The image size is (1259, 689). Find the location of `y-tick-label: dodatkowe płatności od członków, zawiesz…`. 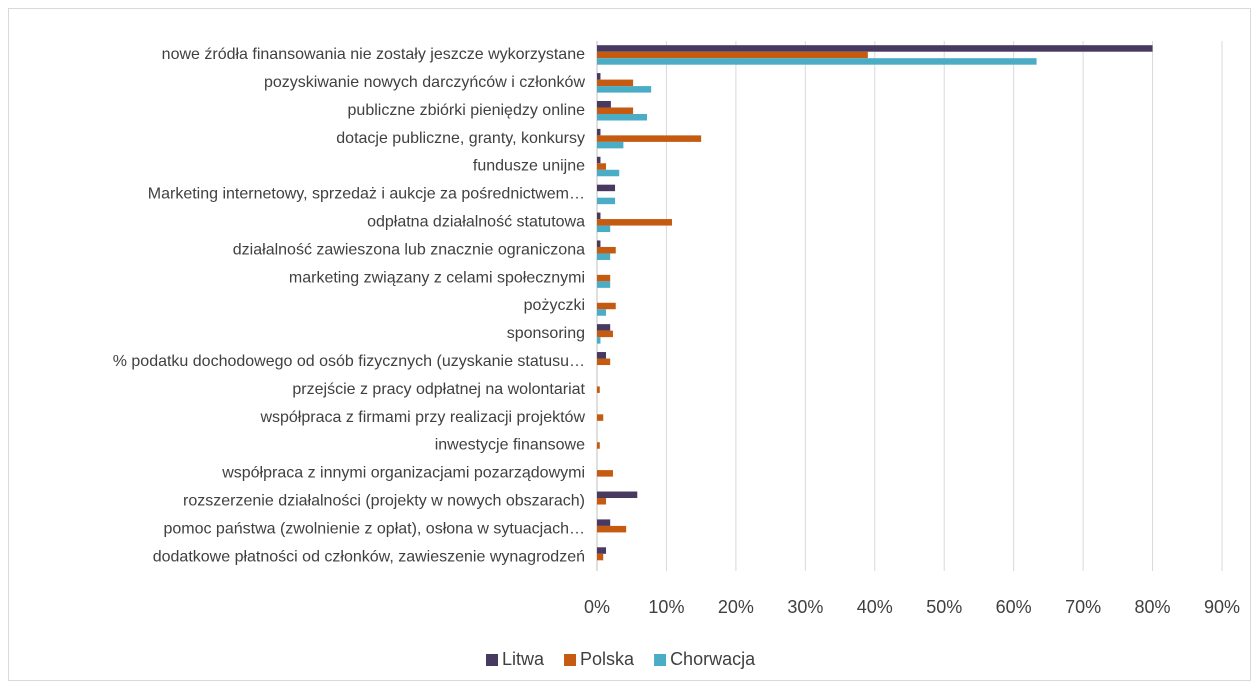

y-tick-label: dodatkowe płatności od członków, zawiesz… is located at coordinates (369, 556).